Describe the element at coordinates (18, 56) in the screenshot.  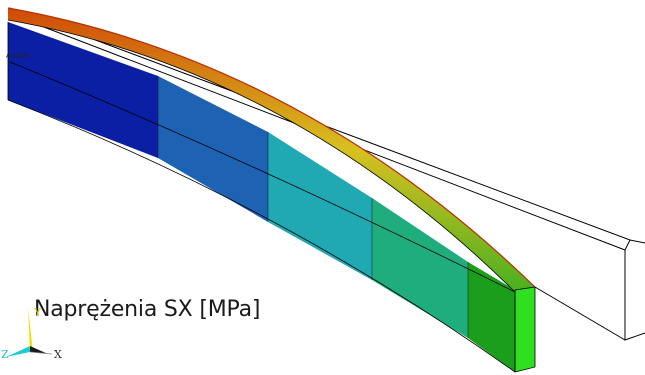
I see `node-label: Ansi081` at that location.